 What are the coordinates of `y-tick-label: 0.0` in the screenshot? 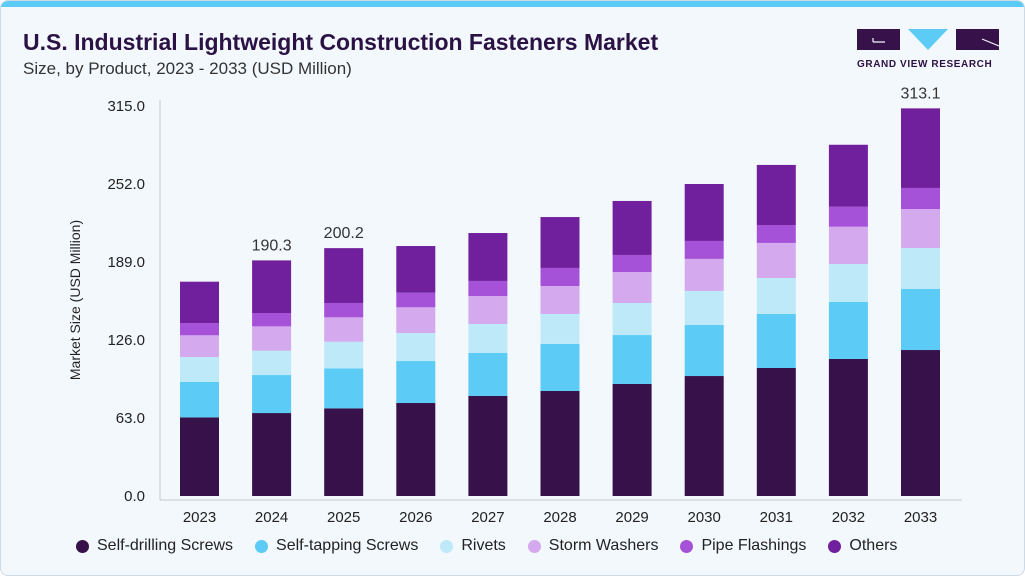 It's located at (134, 496).